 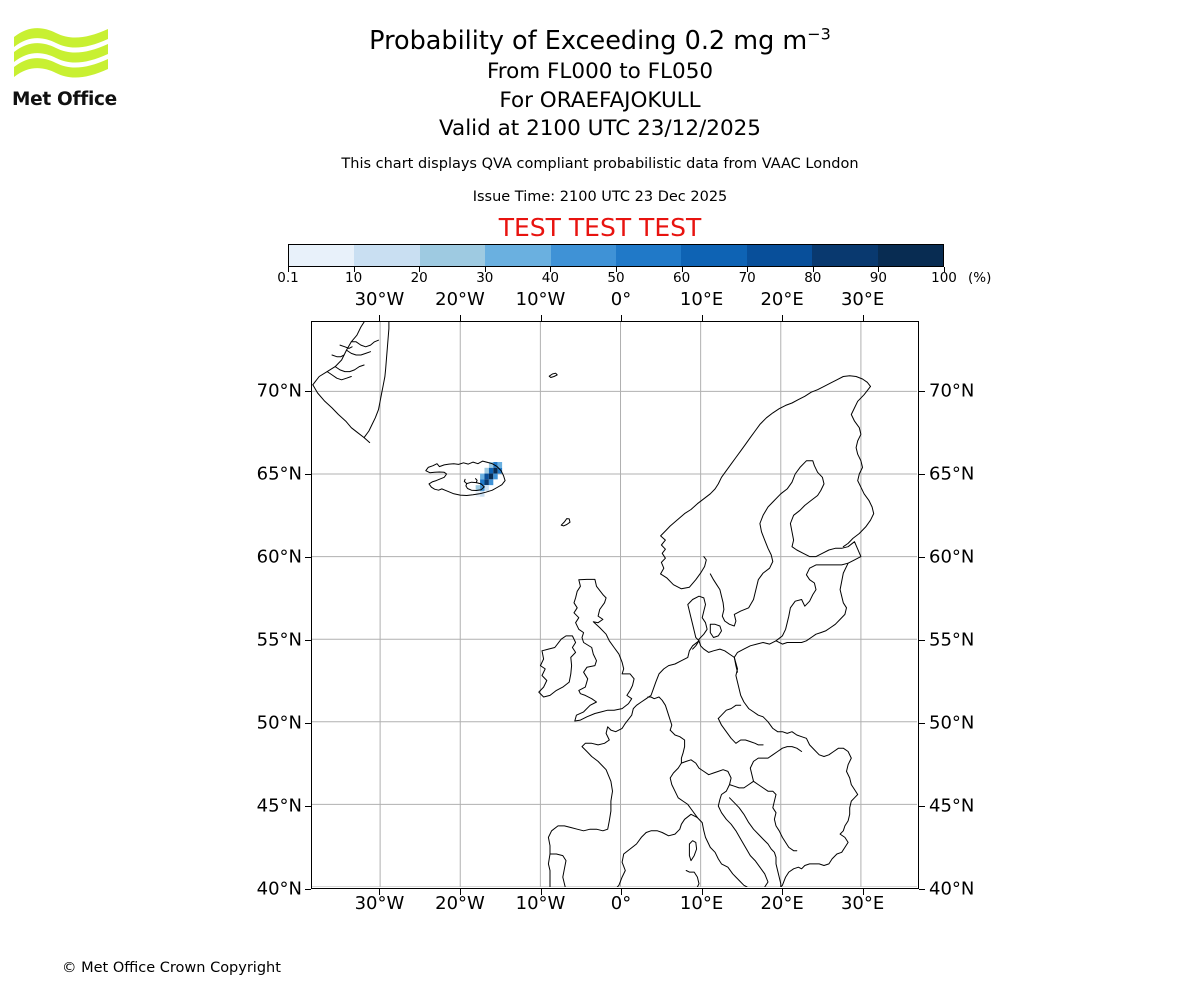 What do you see at coordinates (379, 903) in the screenshot?
I see `bottom-lon-label: 30°W` at bounding box center [379, 903].